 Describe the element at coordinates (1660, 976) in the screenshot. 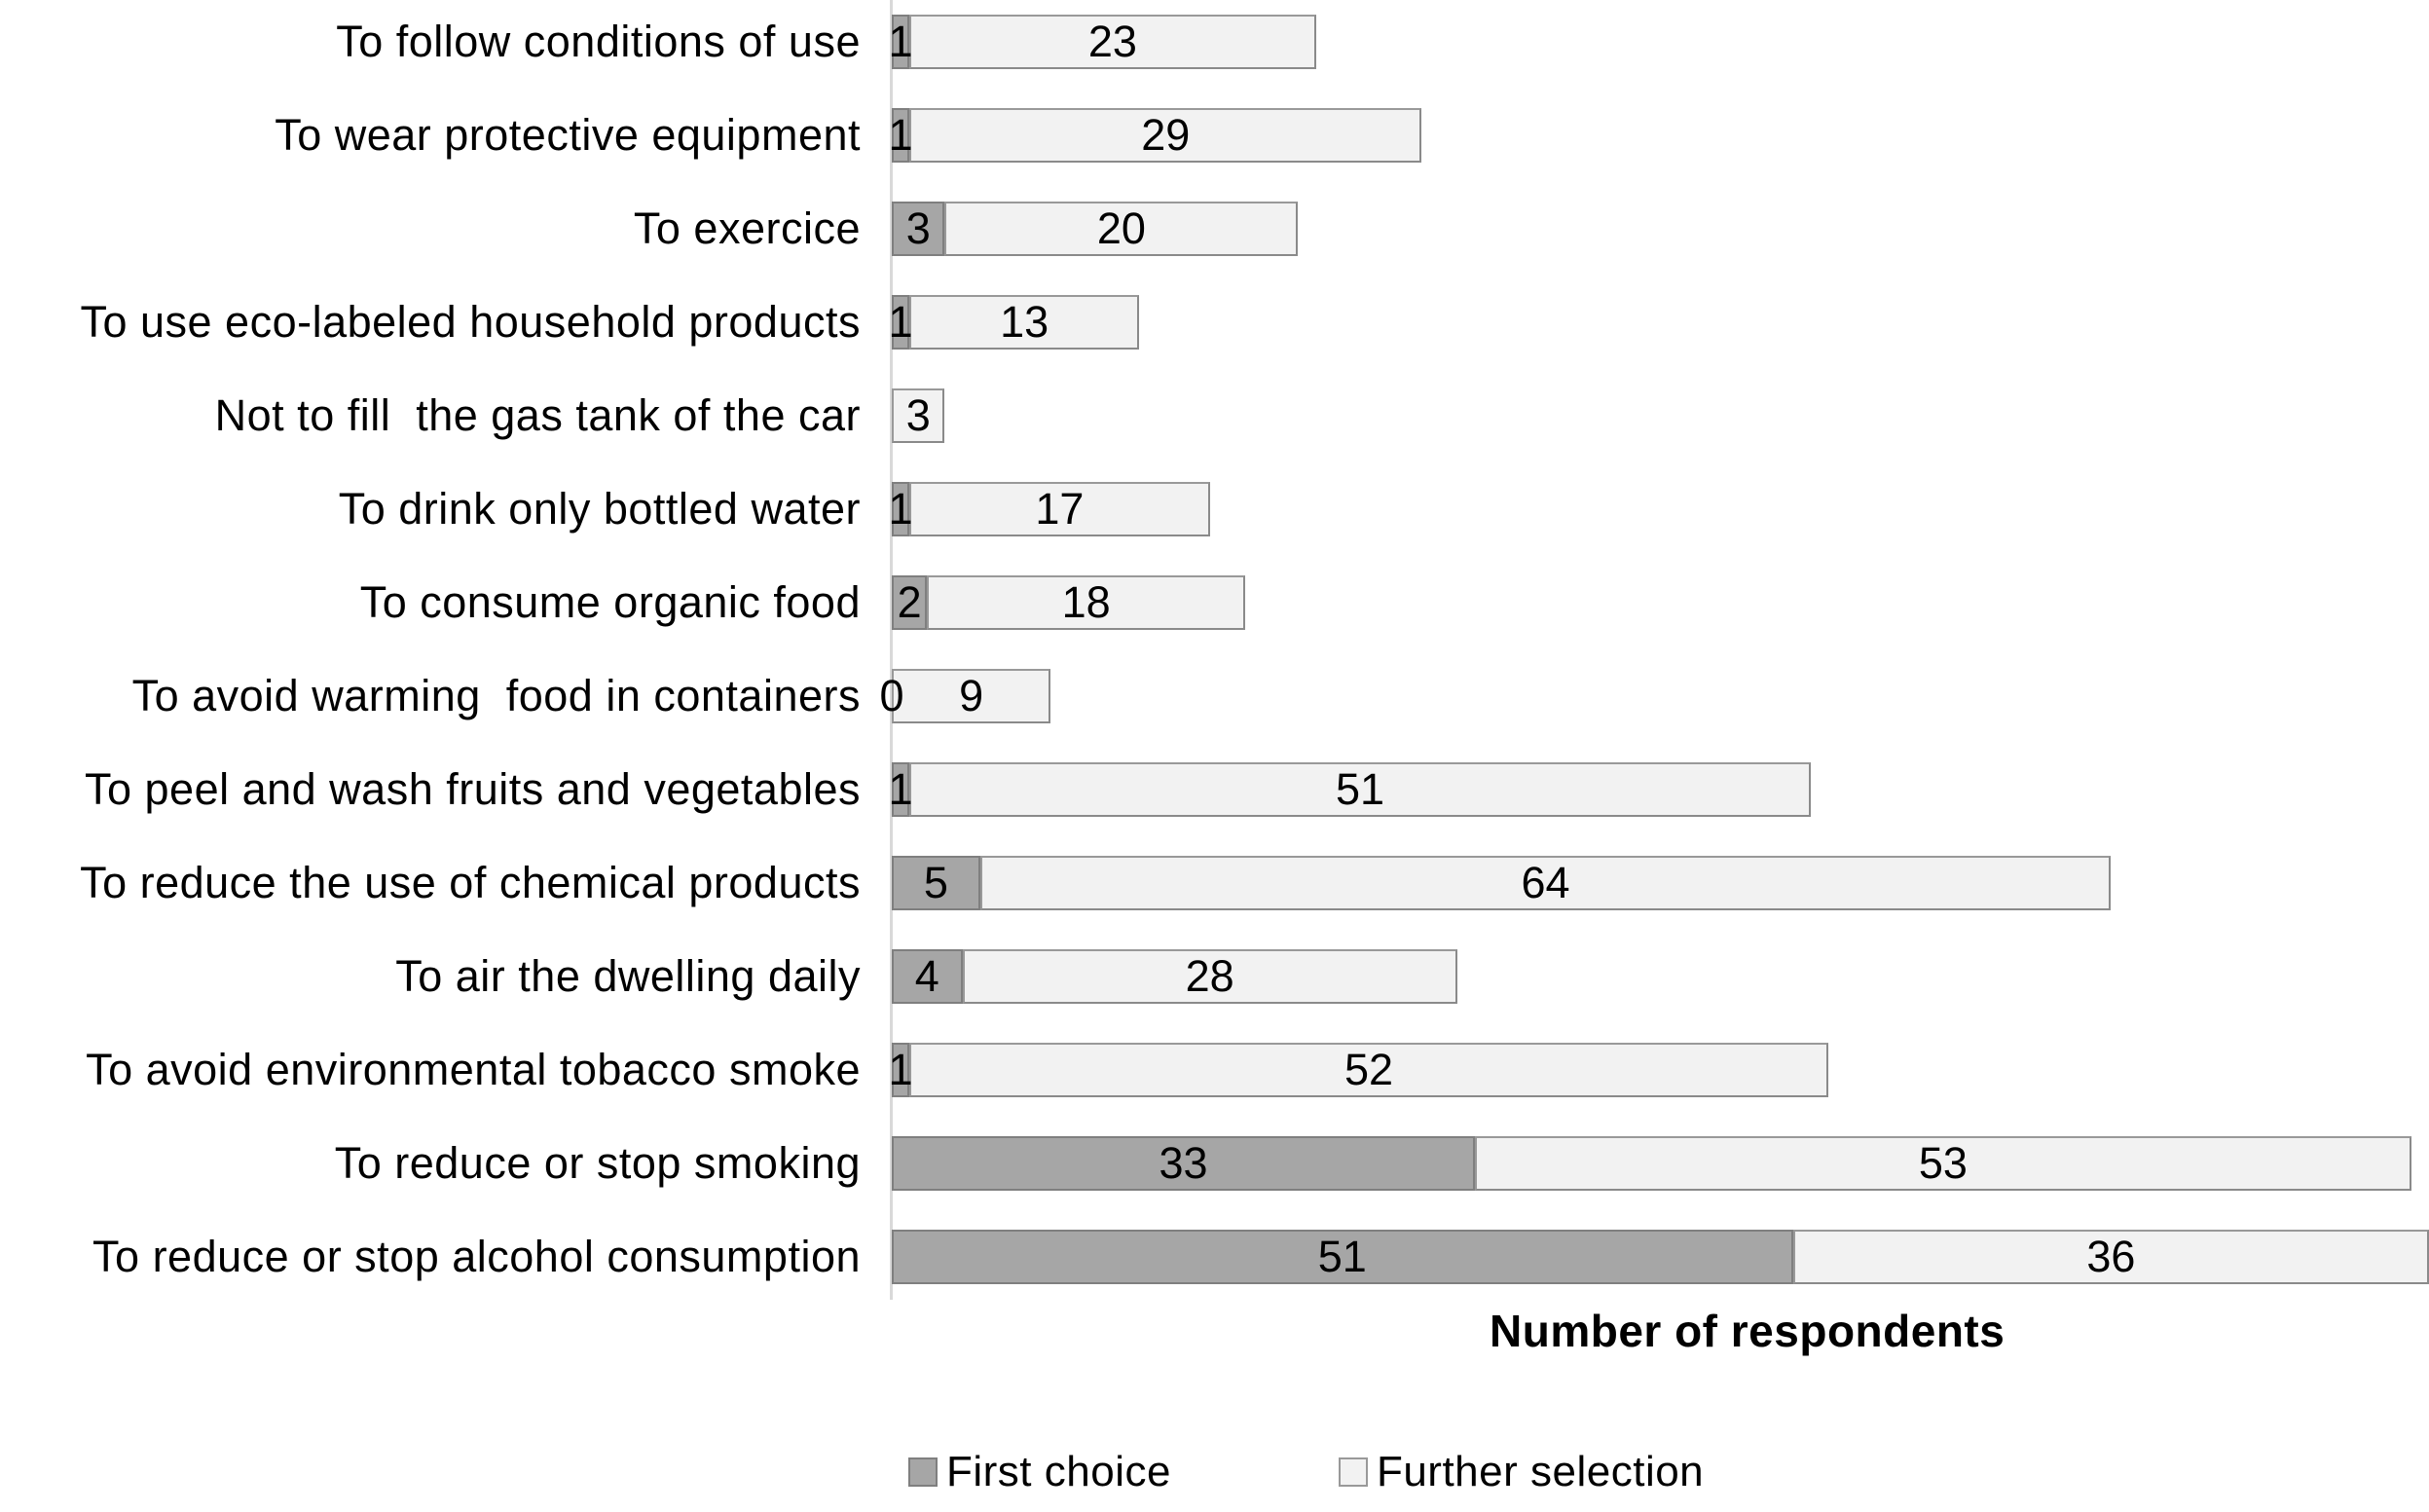

I see `bar-area: 4 28` at that location.